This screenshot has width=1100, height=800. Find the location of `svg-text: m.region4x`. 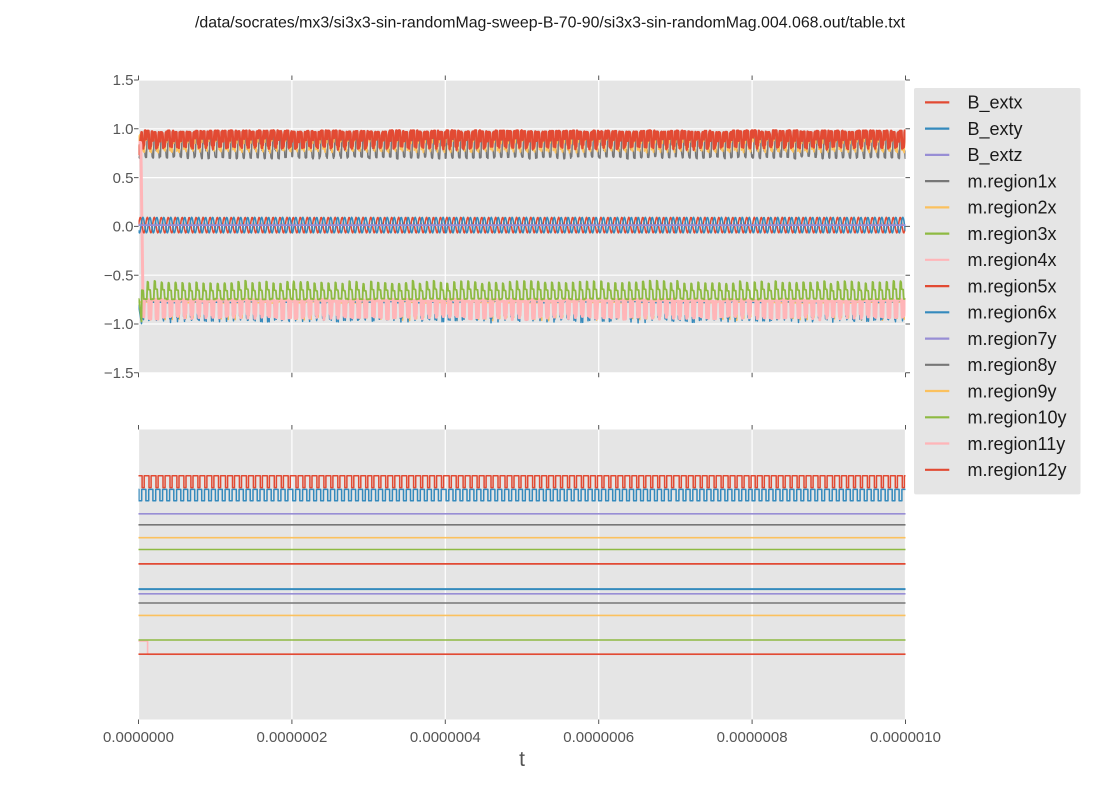

svg-text: m.region4x is located at coordinates (1012, 260).